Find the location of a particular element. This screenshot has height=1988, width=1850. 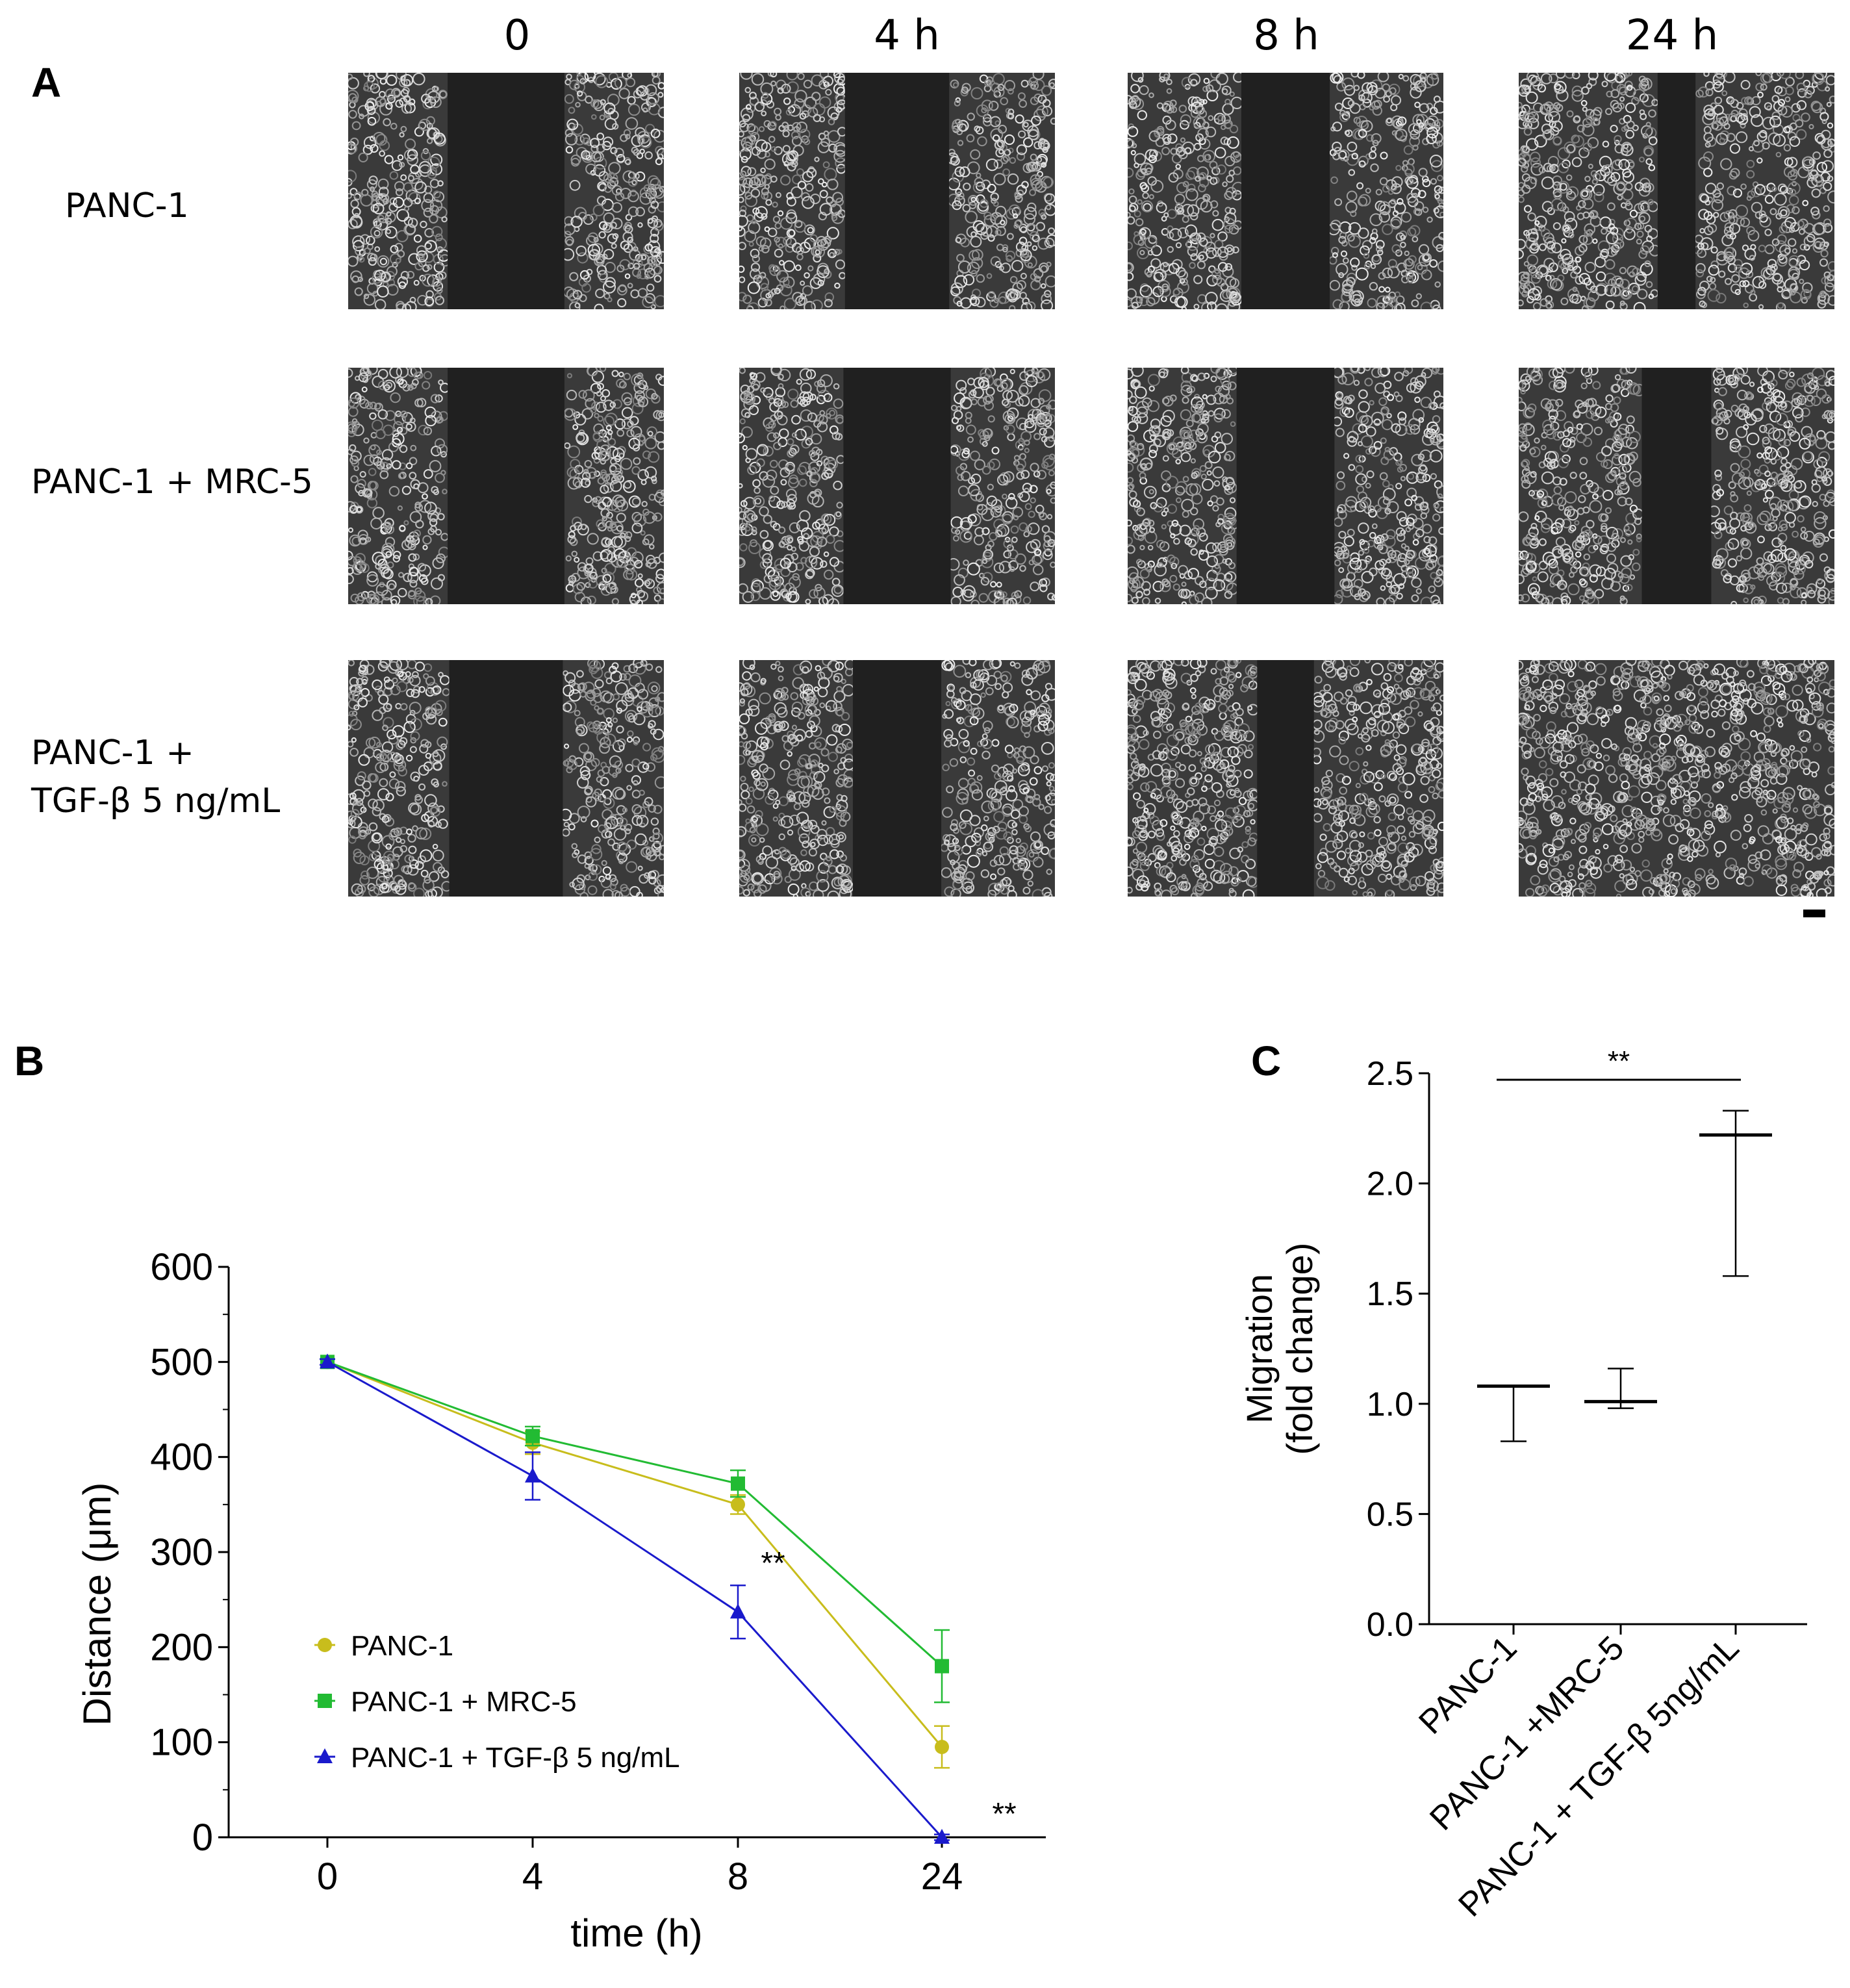

x-tick-label: PANC-1 is located at coordinates (1468, 1685).